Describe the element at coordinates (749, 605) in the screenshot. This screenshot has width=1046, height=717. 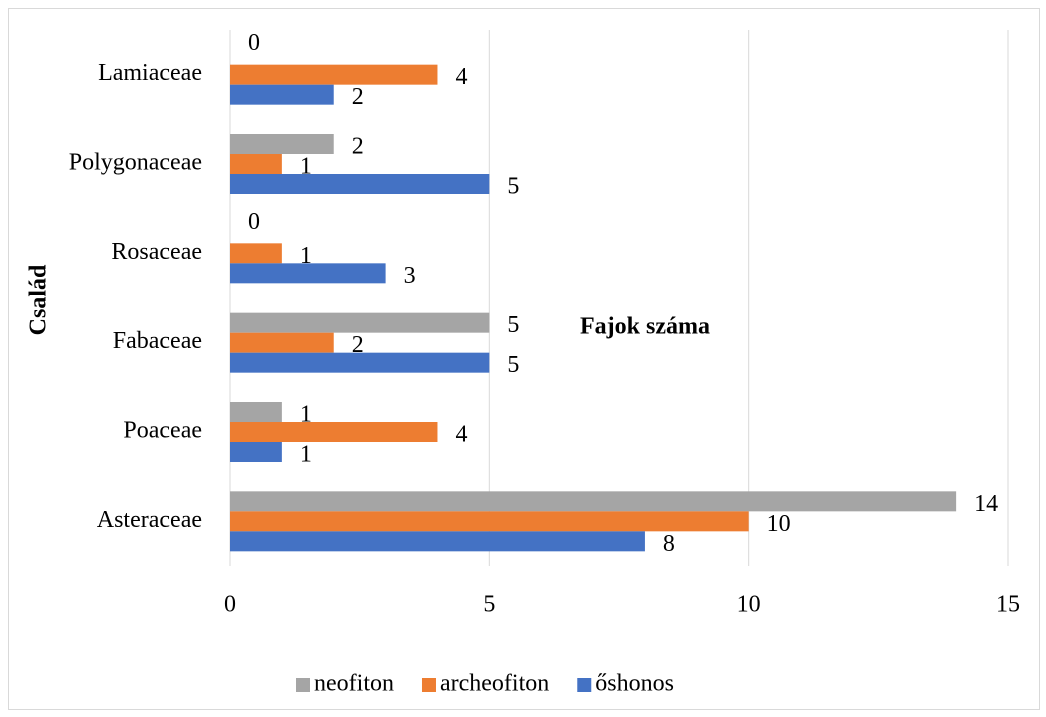
I see `x-tick-label: 10` at that location.